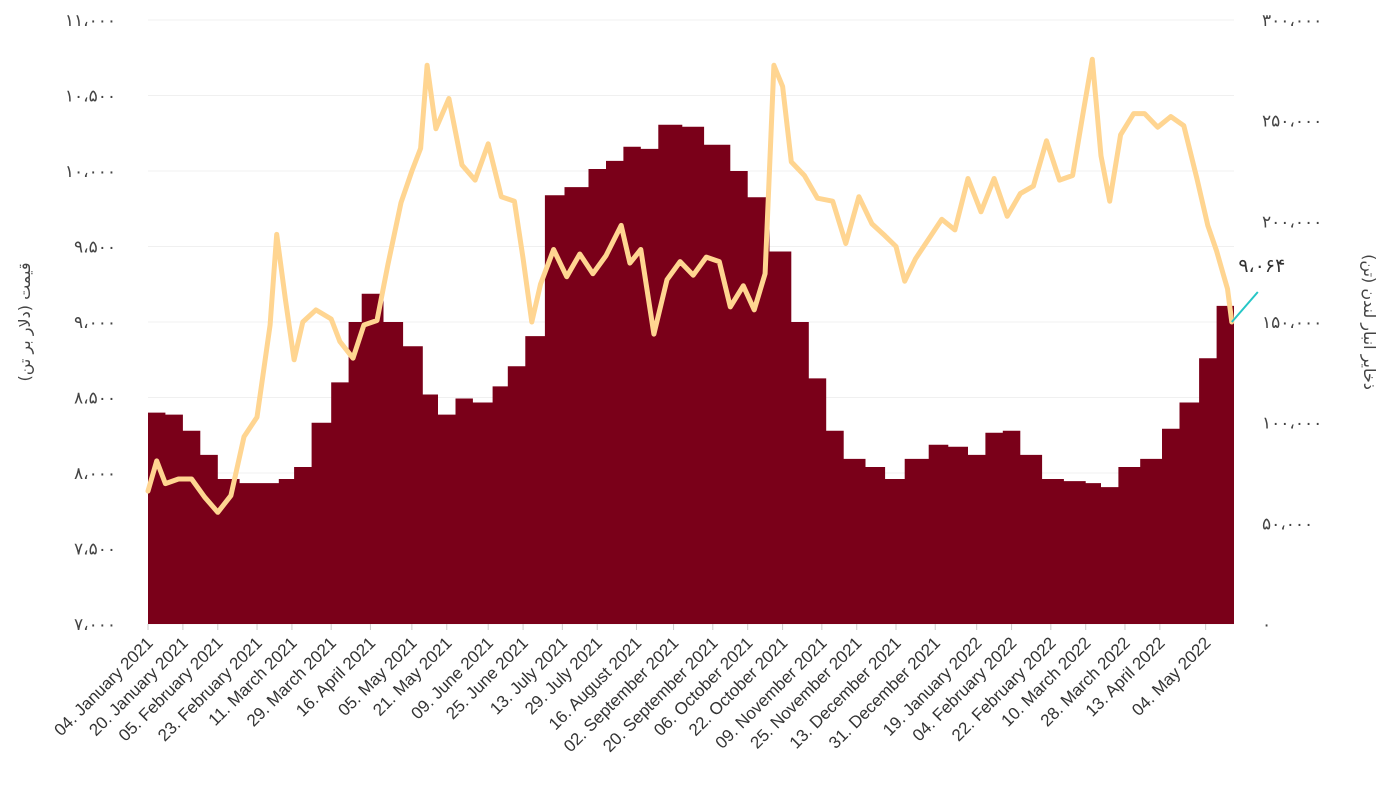 The width and height of the screenshot is (1380, 792). Describe the element at coordinates (25, 321) in the screenshot. I see `left-axis-title: قیمت (دلار بر تن)` at that location.